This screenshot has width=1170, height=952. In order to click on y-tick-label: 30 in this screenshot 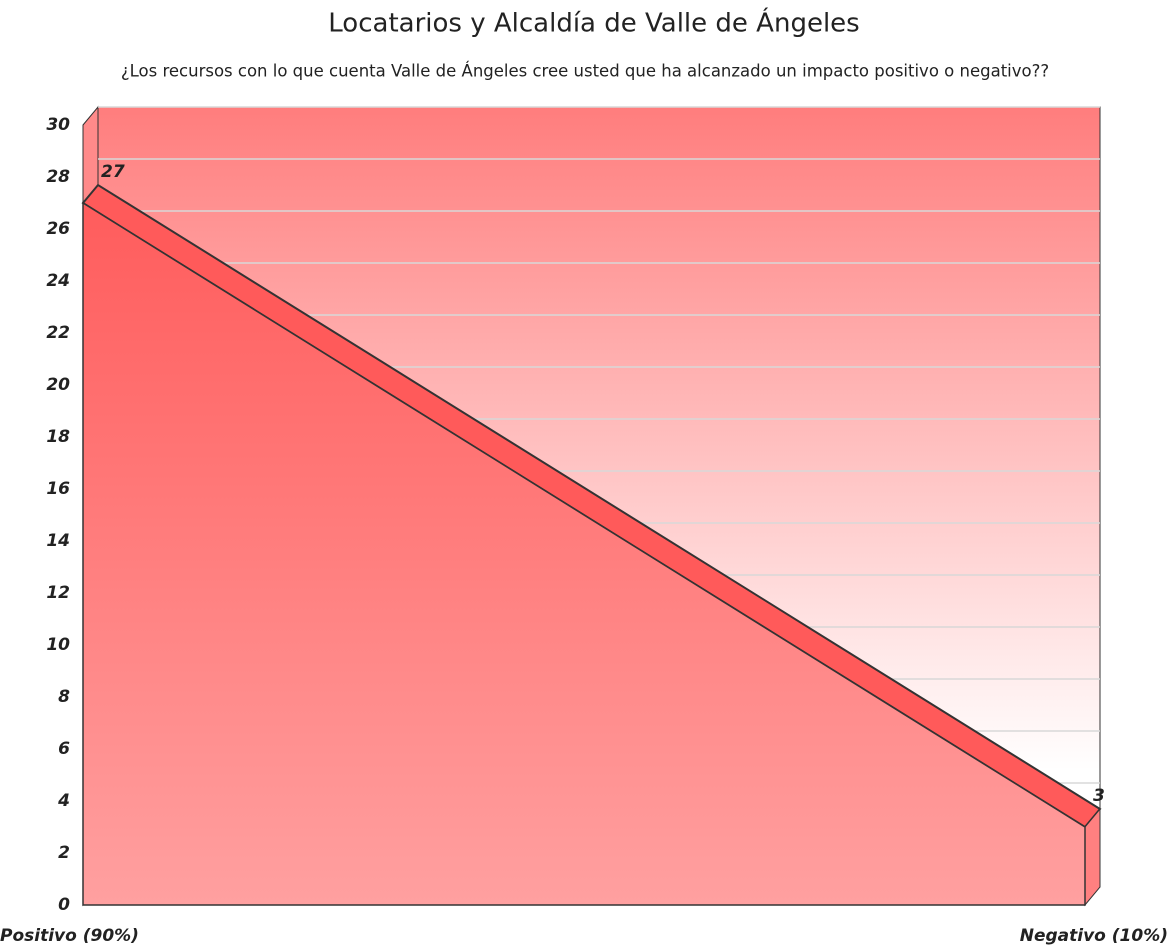, I will do `click(58, 125)`.